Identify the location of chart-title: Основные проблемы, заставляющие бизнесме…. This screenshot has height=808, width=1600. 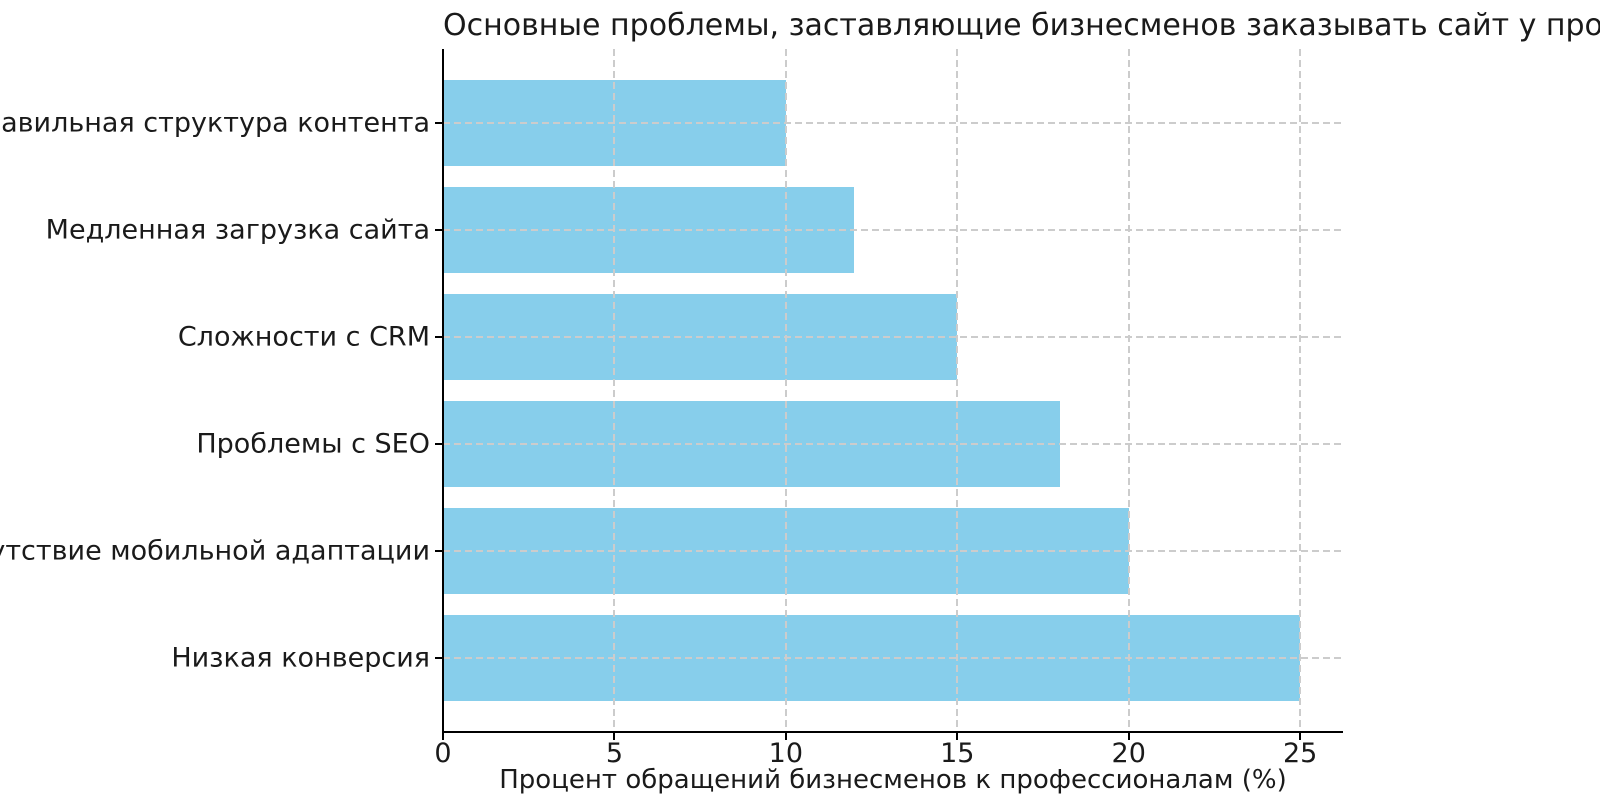
(1021, 25).